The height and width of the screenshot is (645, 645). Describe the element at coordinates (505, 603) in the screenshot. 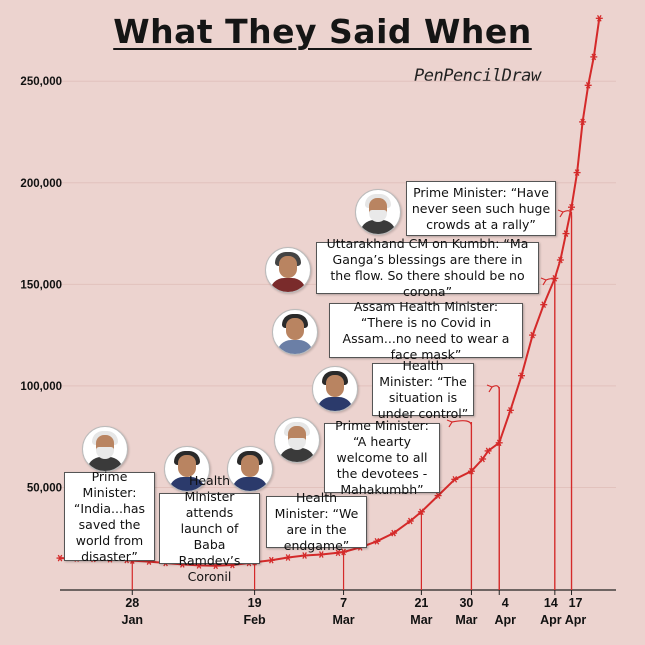

I see `x-tick-day: 4` at that location.